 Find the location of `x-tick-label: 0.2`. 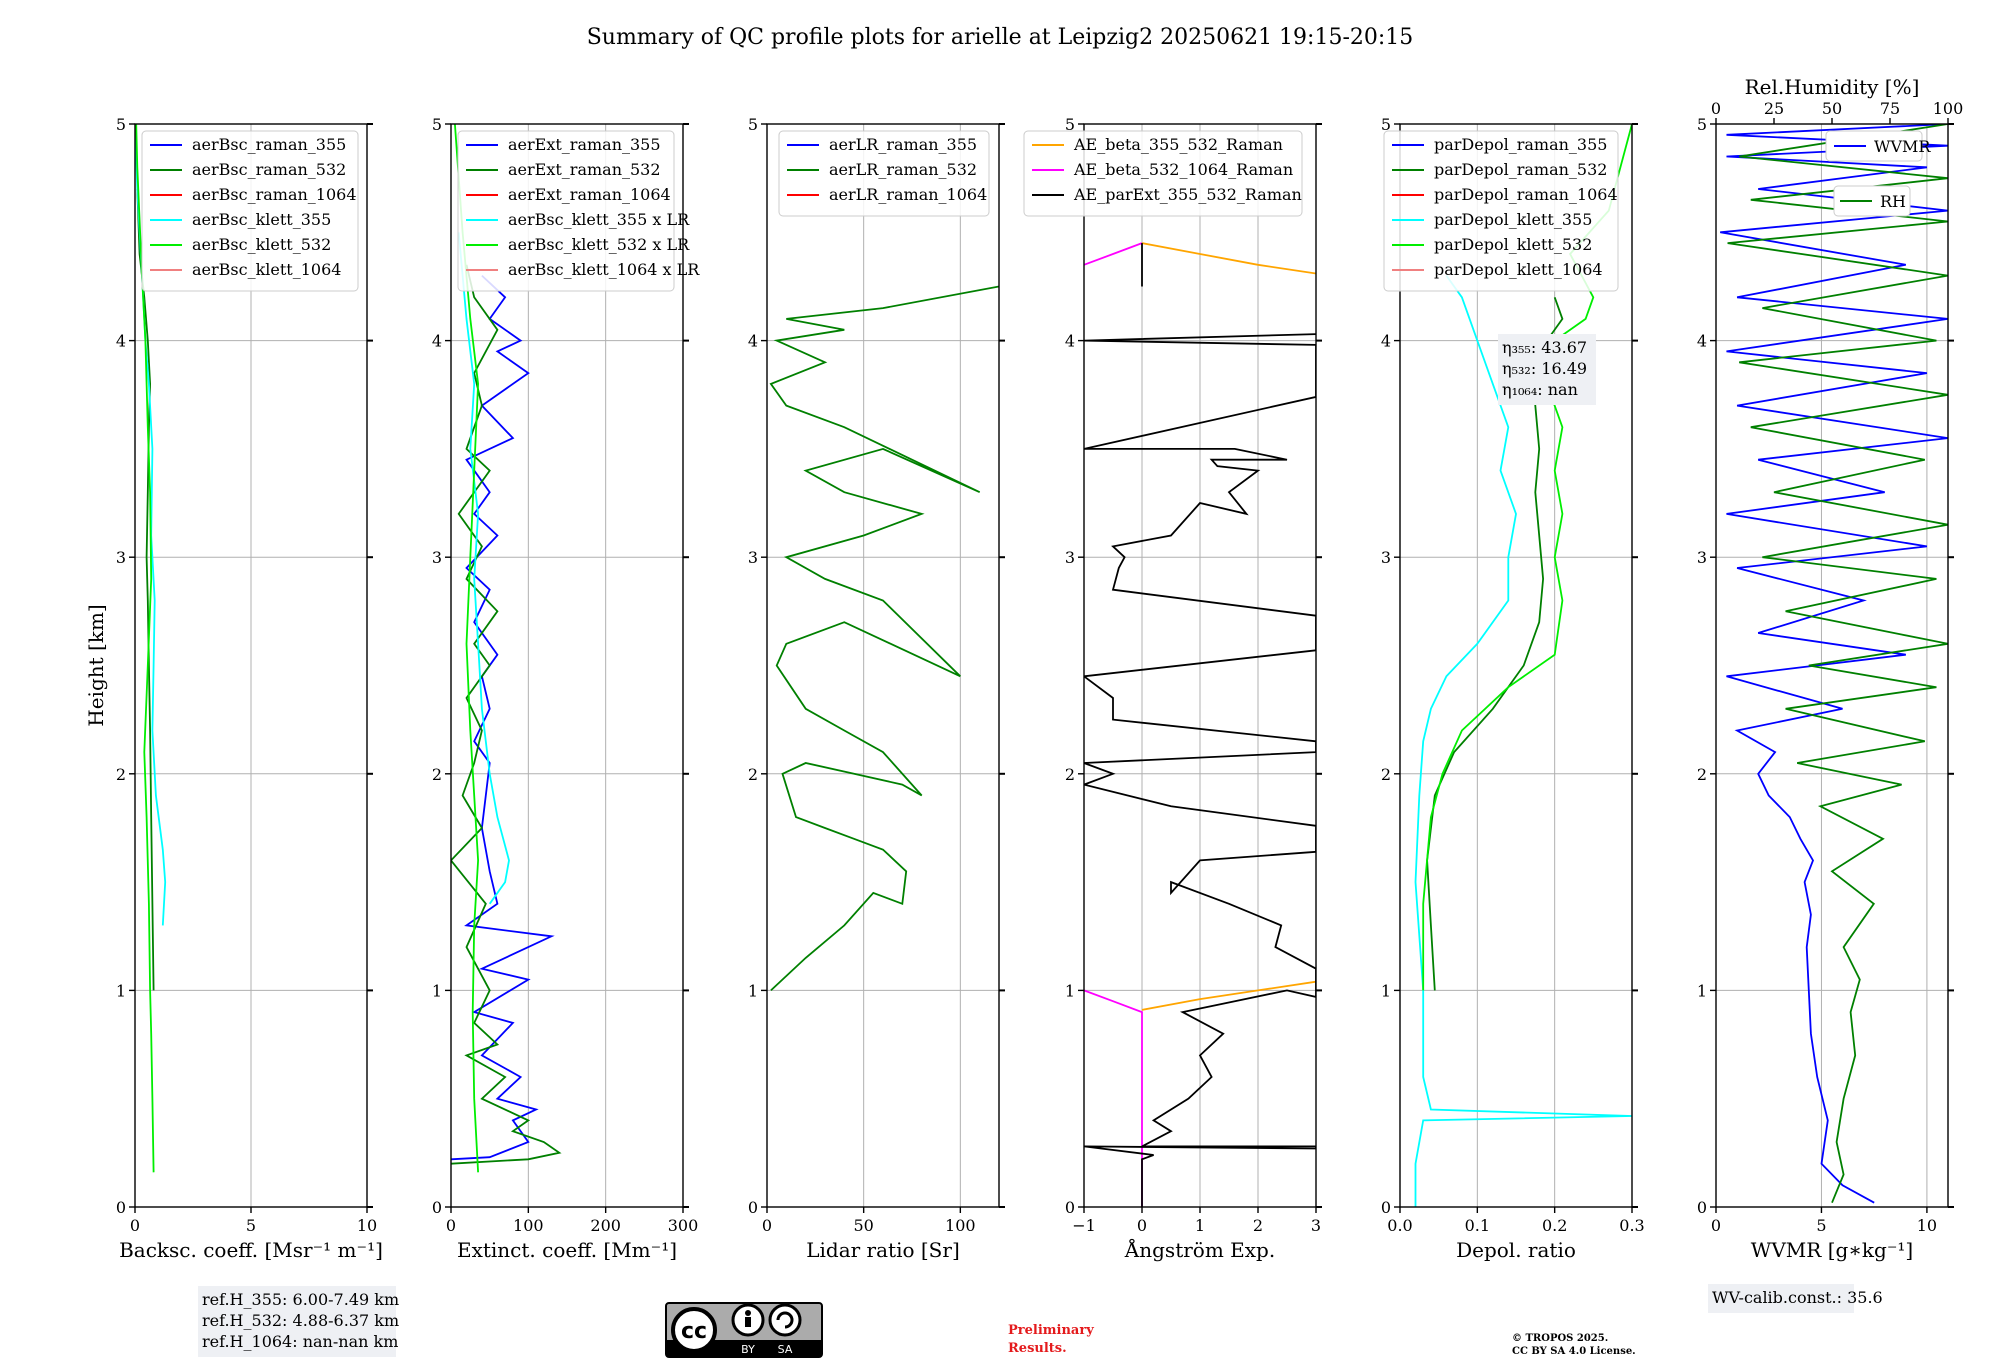

x-tick-label: 0.2 is located at coordinates (1554, 1225).